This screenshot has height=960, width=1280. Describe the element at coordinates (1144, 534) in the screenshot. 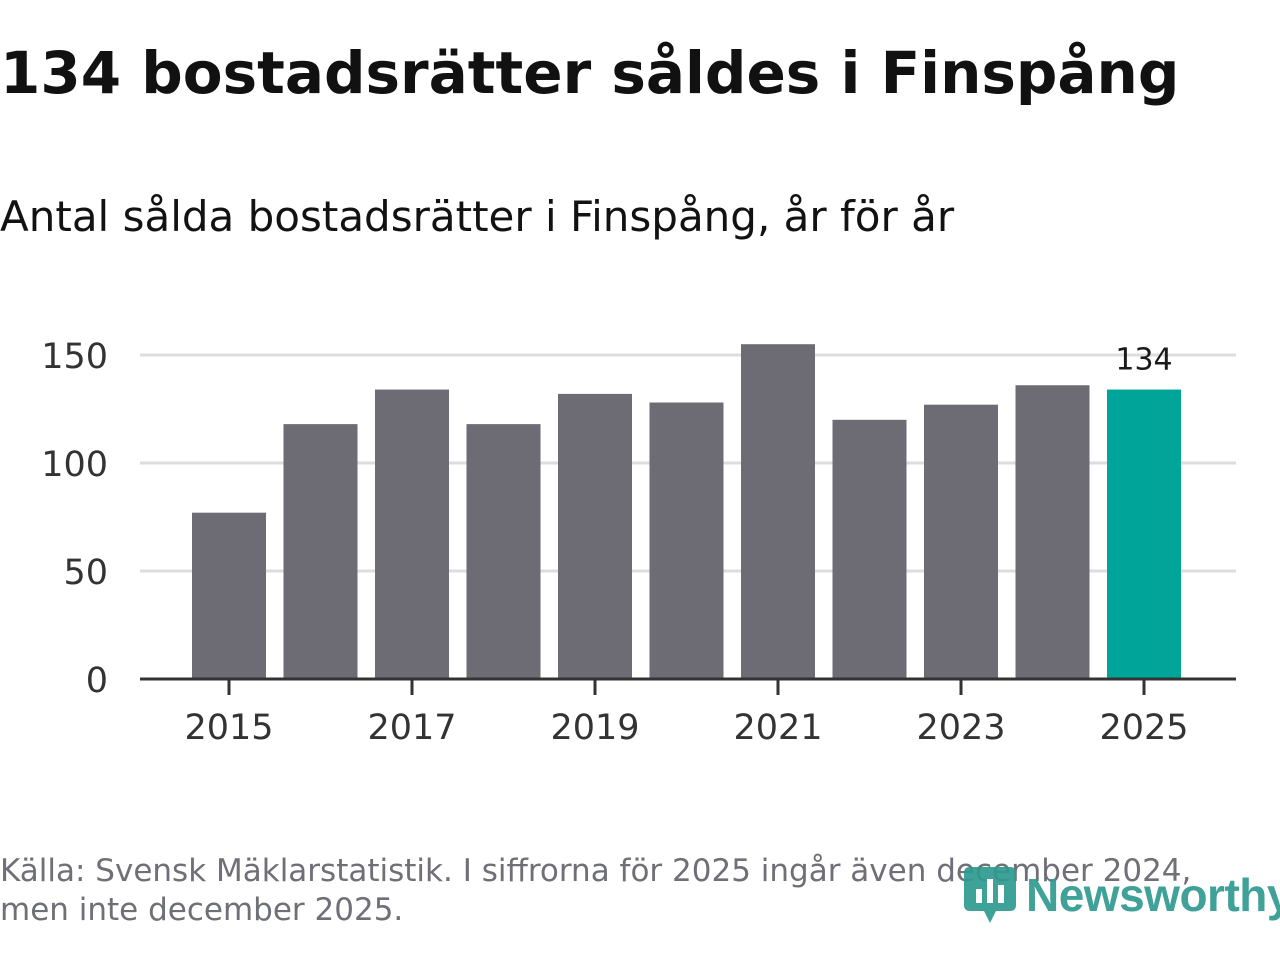

I see `bar-highlight` at that location.